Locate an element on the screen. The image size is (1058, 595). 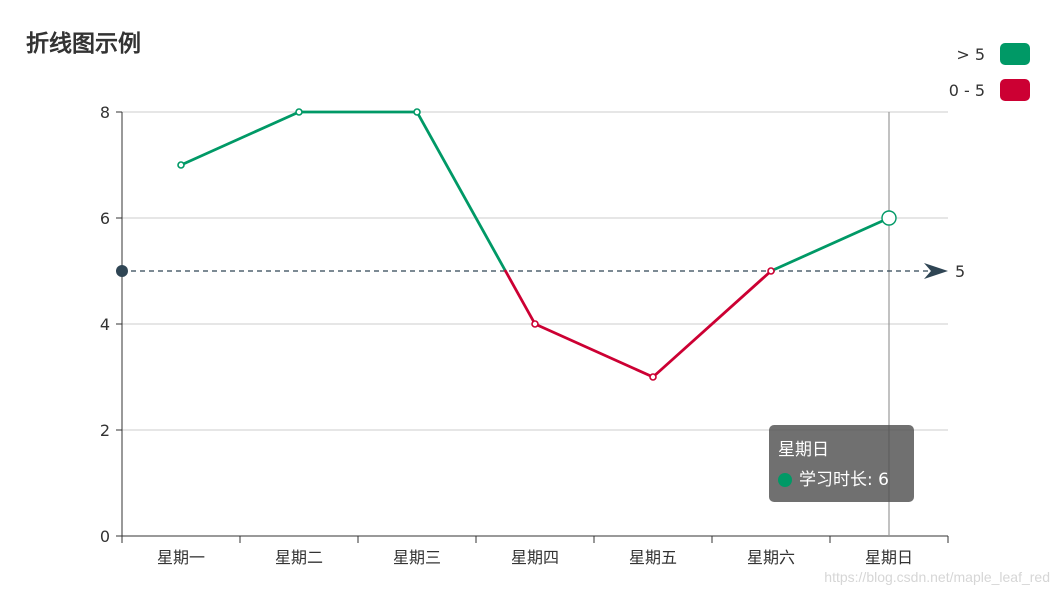
x-tick-label: 星期六 is located at coordinates (771, 557).